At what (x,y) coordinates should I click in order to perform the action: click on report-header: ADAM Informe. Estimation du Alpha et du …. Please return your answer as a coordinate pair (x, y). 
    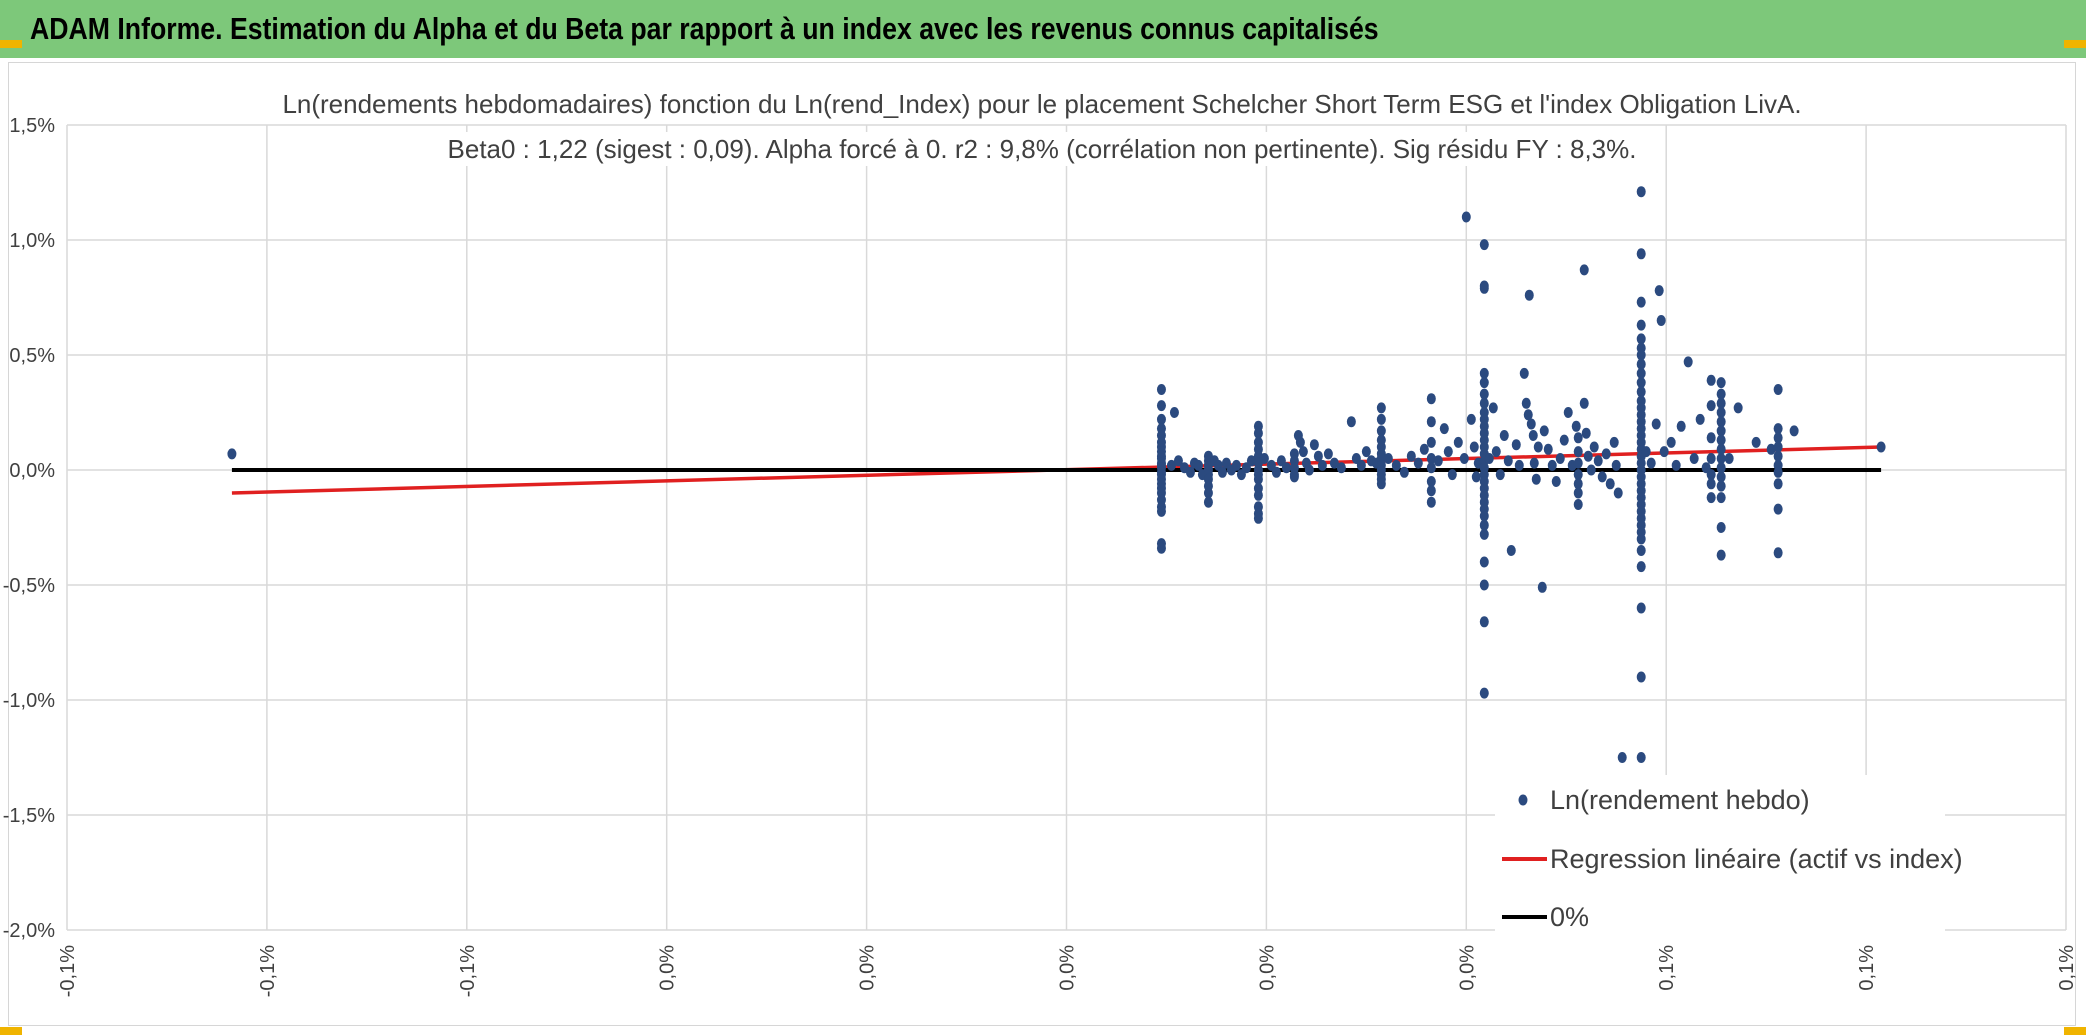
    Looking at the image, I should click on (1043, 29).